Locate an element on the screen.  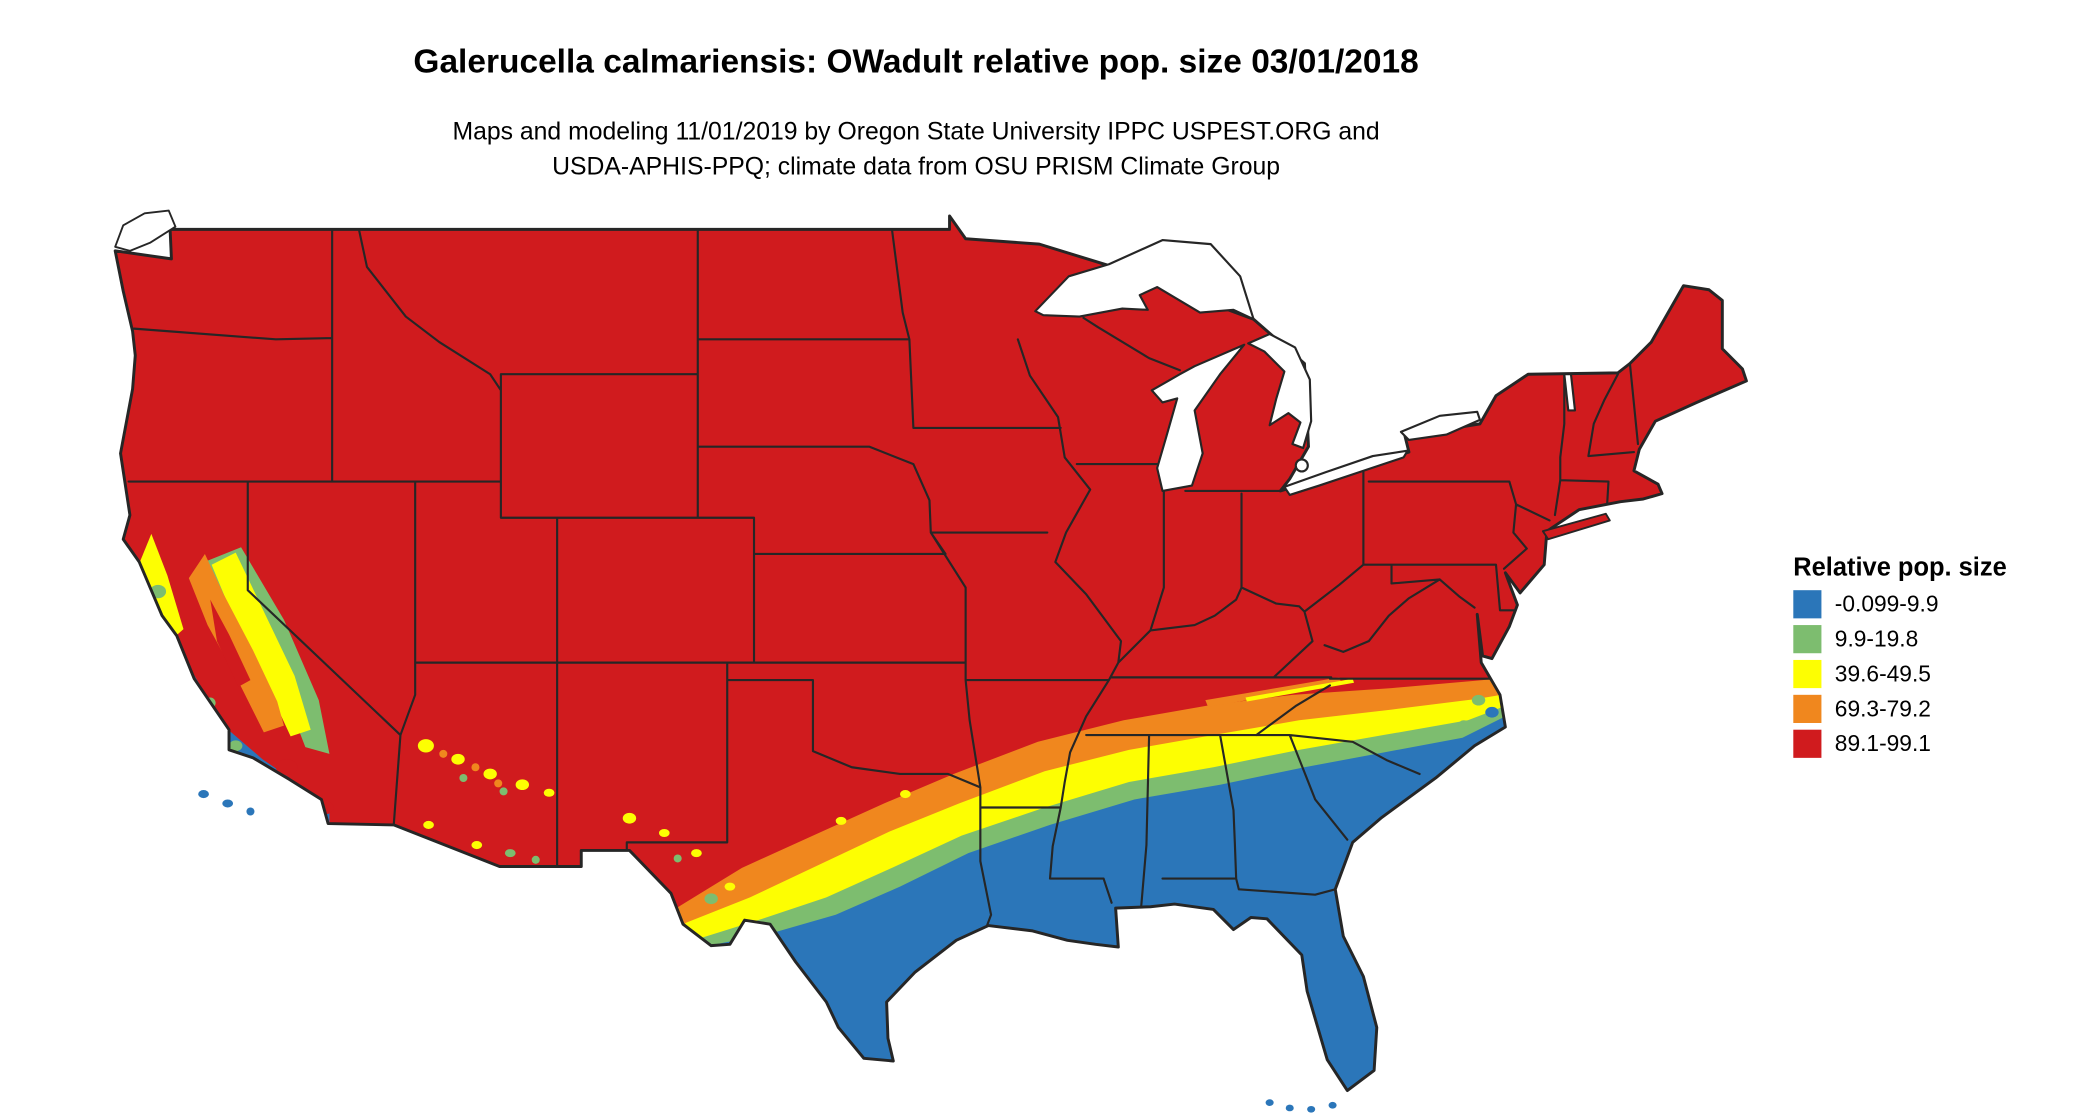
legend-label-2: 39.6-49.5 is located at coordinates (1883, 673).